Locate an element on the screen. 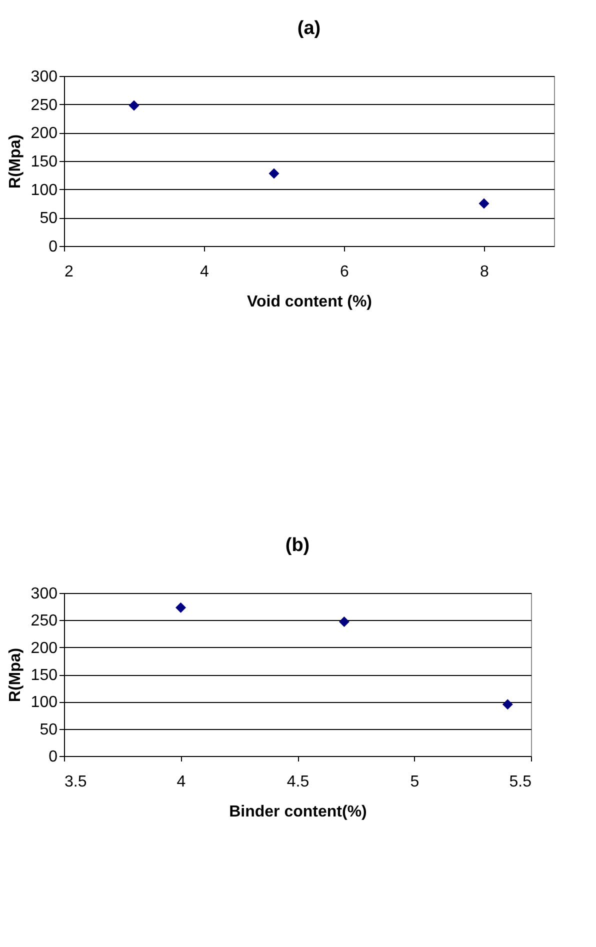  chart-title: (b) is located at coordinates (297, 545).